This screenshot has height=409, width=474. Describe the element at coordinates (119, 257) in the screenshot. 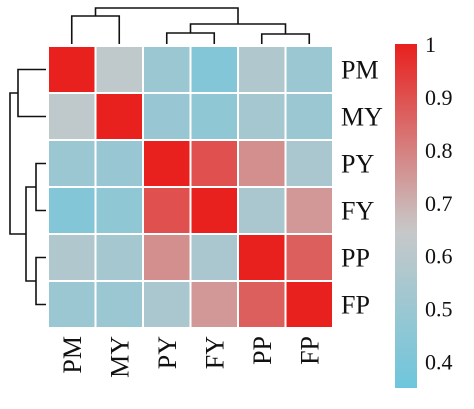

I see `heatmap-cell-pp-my` at that location.